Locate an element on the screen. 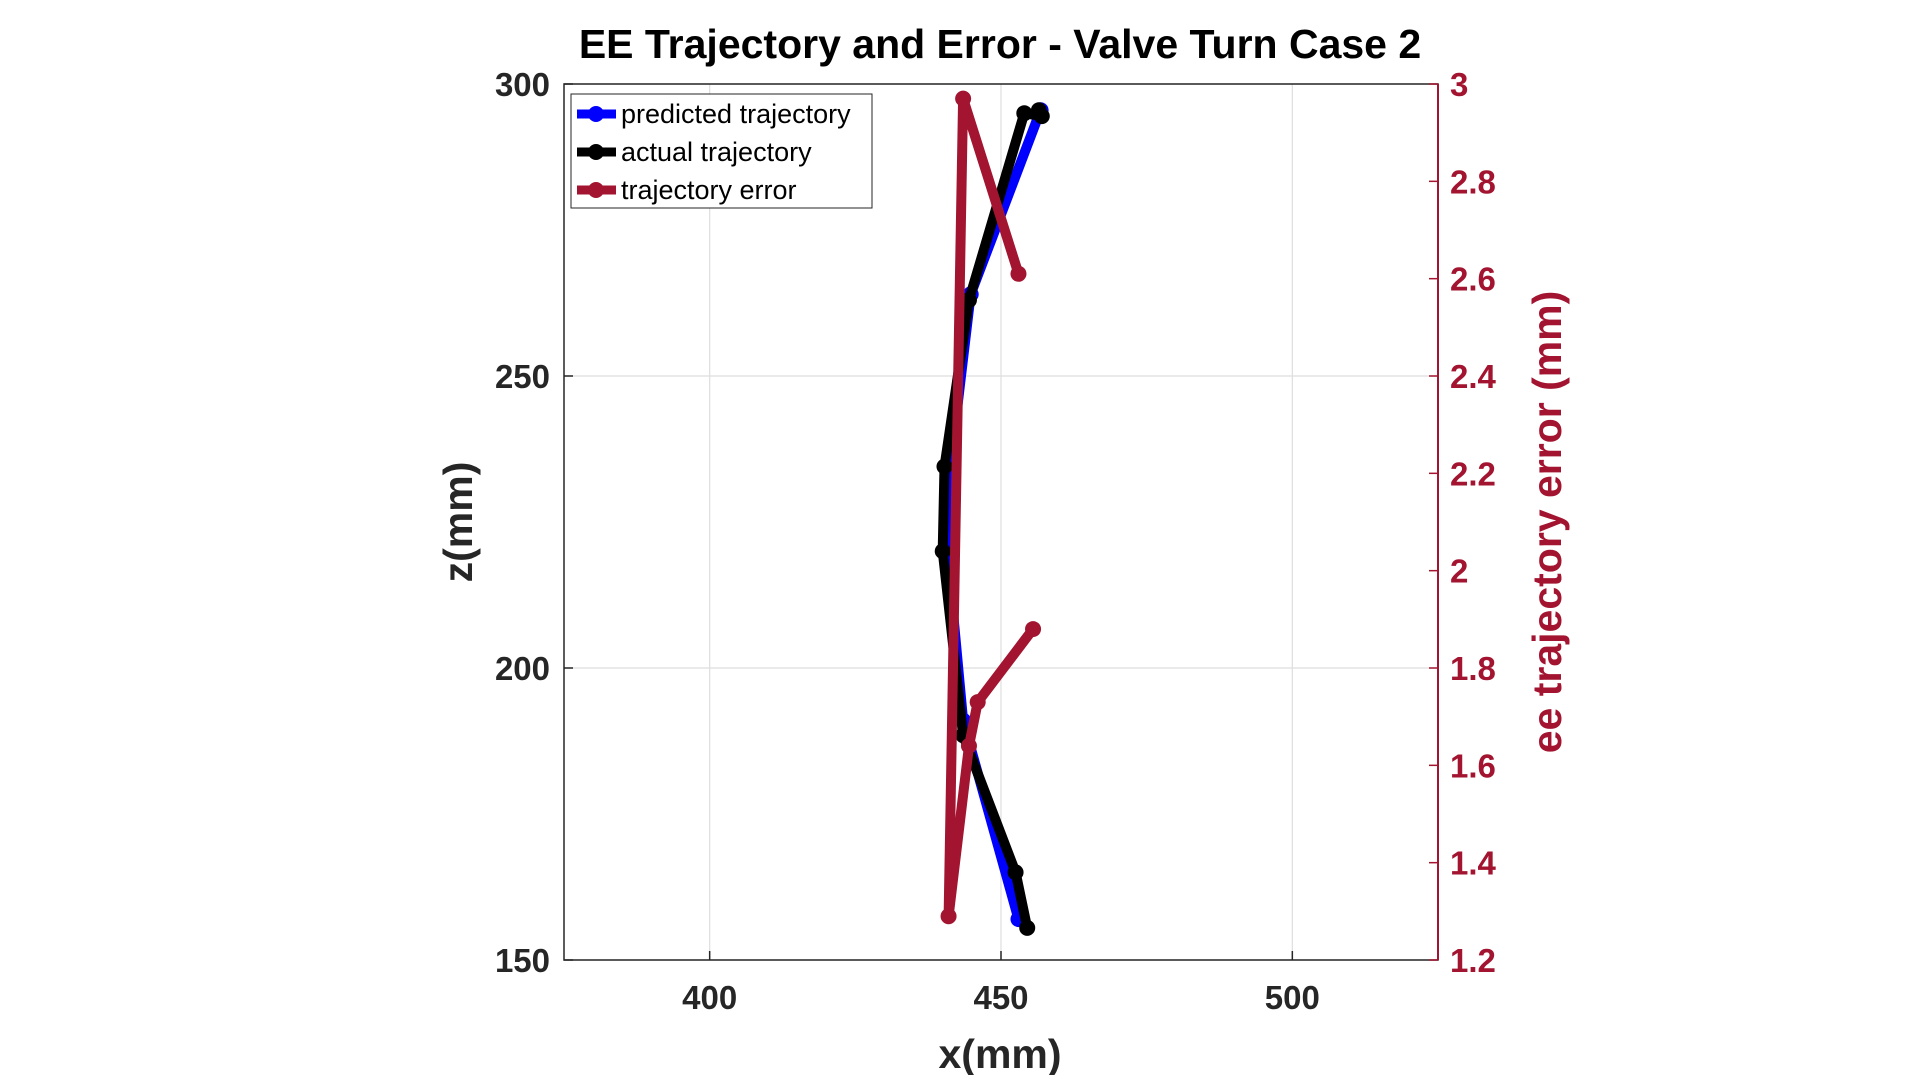  y2-tick-label: 1.4 is located at coordinates (1473, 863).